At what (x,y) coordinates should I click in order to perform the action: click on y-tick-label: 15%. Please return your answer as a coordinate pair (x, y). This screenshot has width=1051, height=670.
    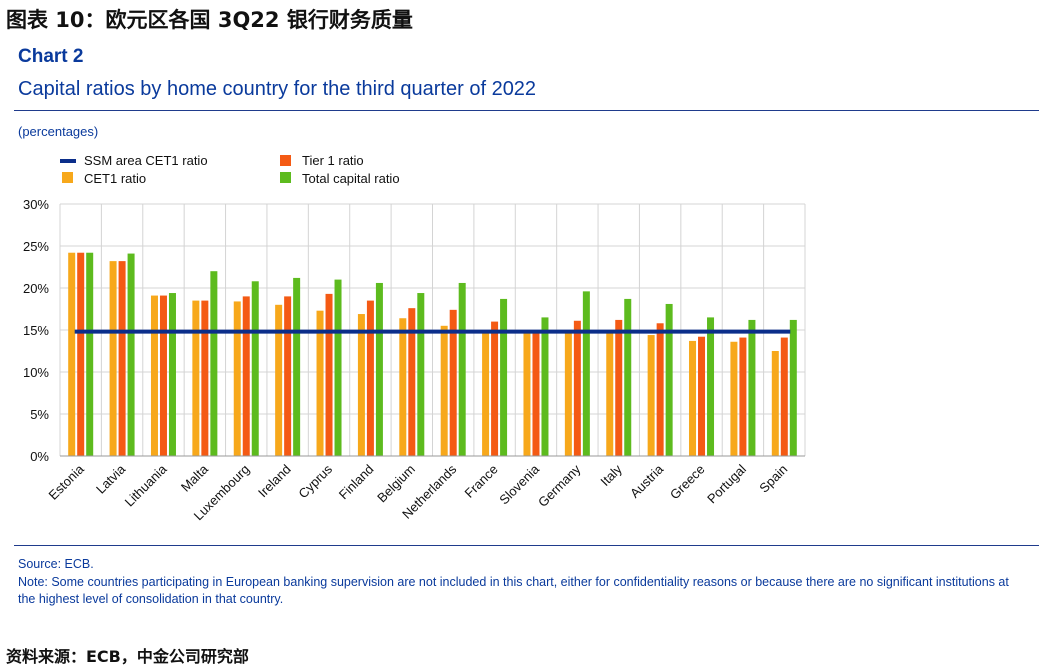
    Looking at the image, I should click on (36, 330).